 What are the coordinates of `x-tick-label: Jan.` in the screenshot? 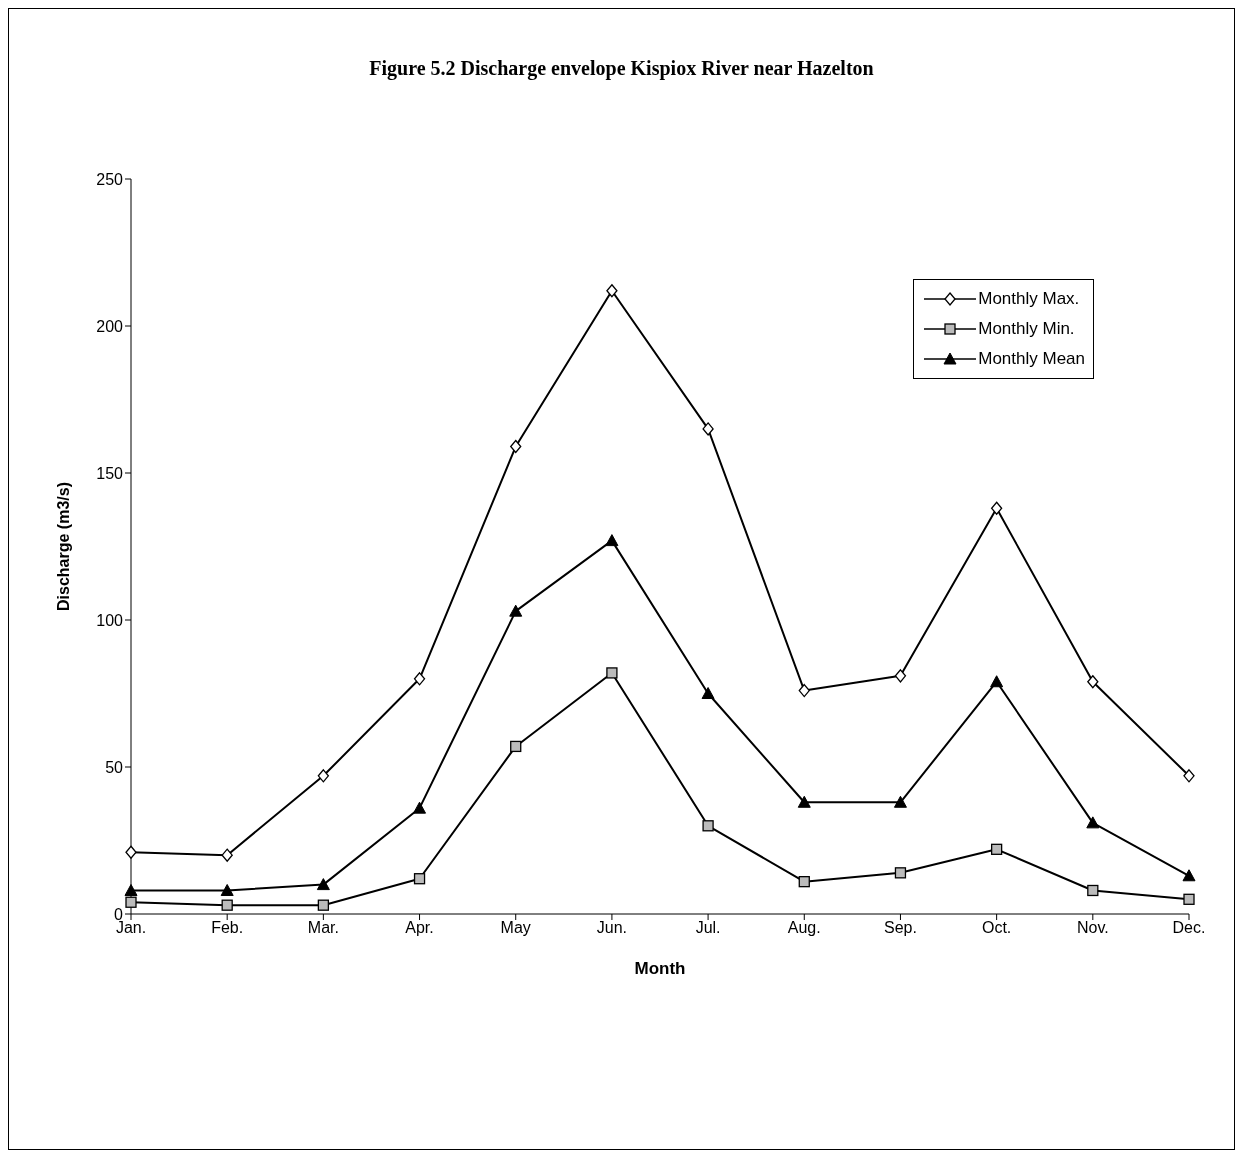 It's located at (131, 928).